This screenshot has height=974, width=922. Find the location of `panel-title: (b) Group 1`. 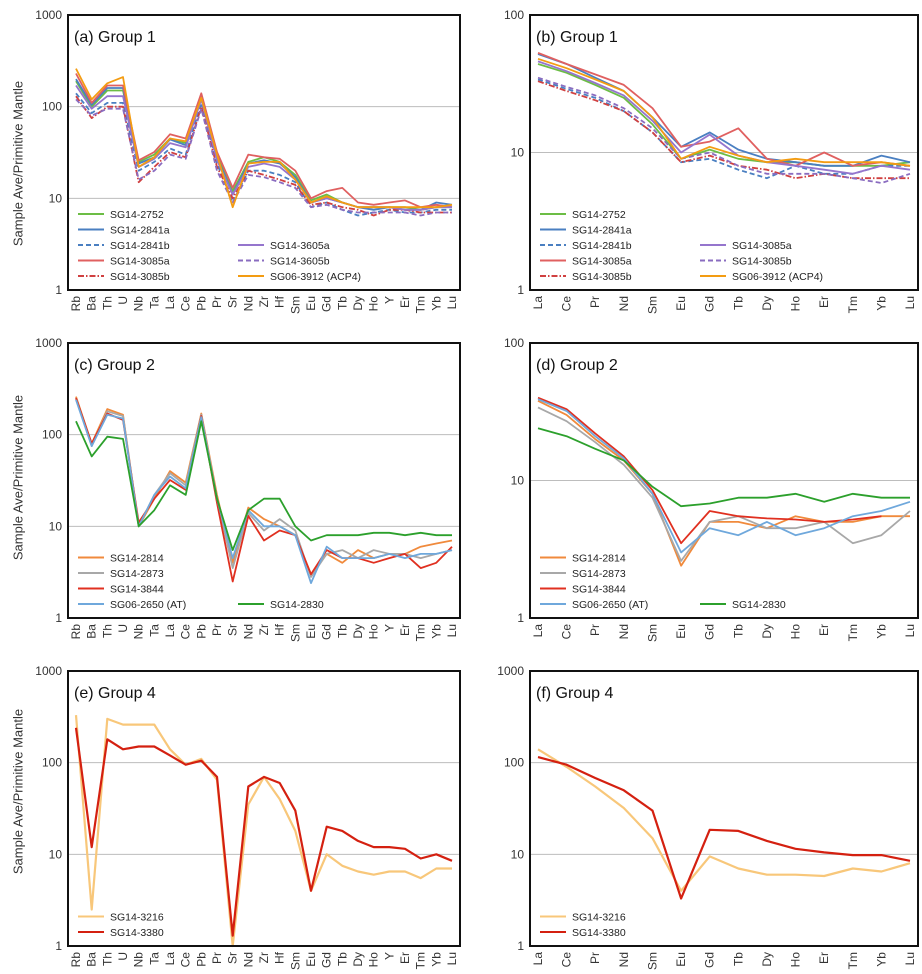

panel-title: (b) Group 1 is located at coordinates (577, 37).